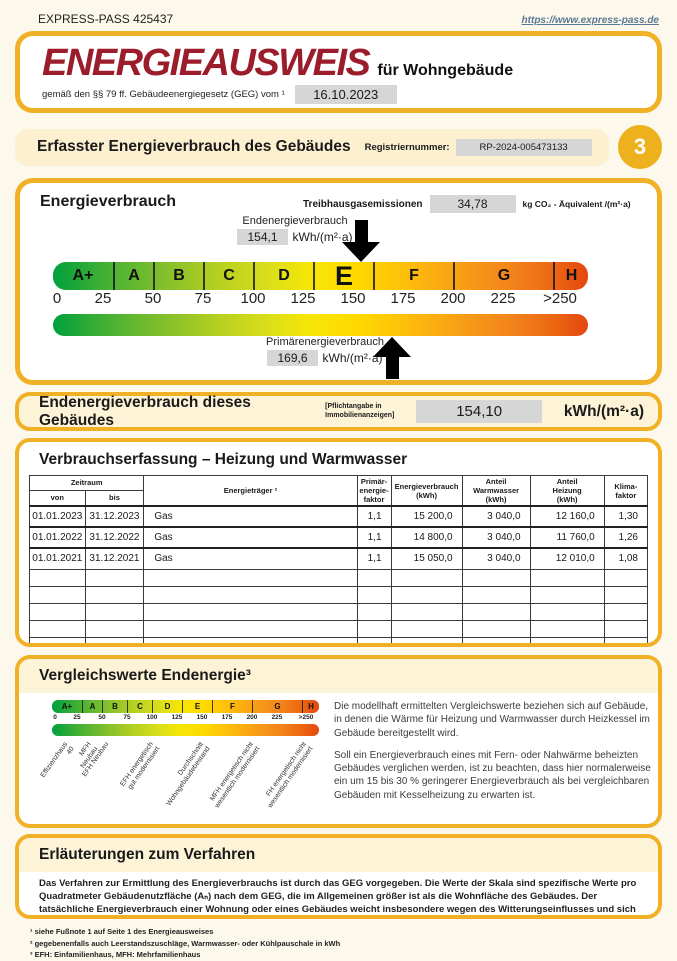 The width and height of the screenshot is (677, 961). I want to click on scale-class-e-current: E, so click(343, 276).